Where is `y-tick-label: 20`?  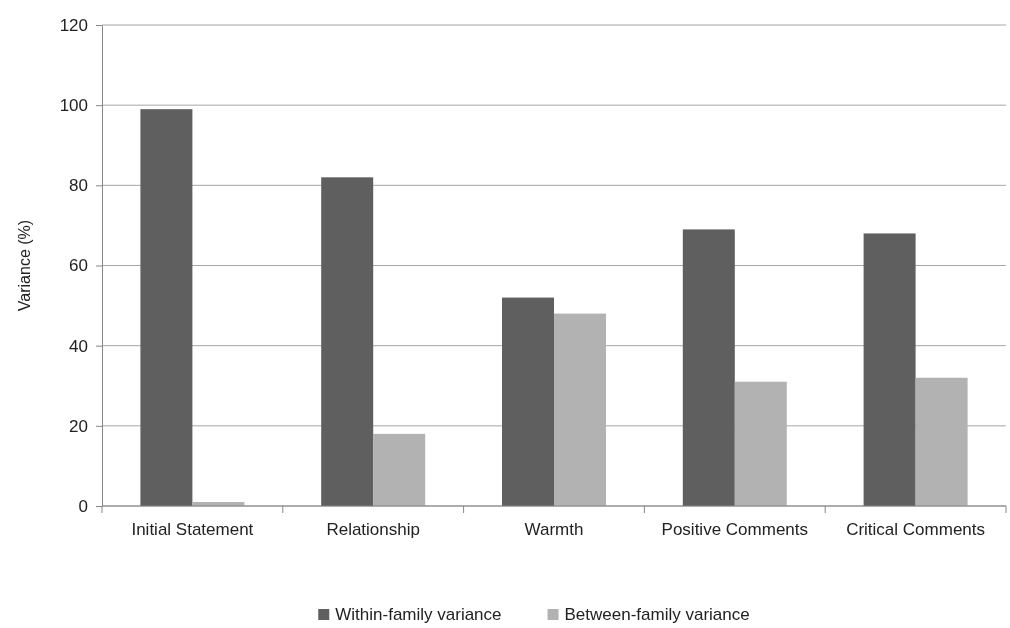
y-tick-label: 20 is located at coordinates (78, 426).